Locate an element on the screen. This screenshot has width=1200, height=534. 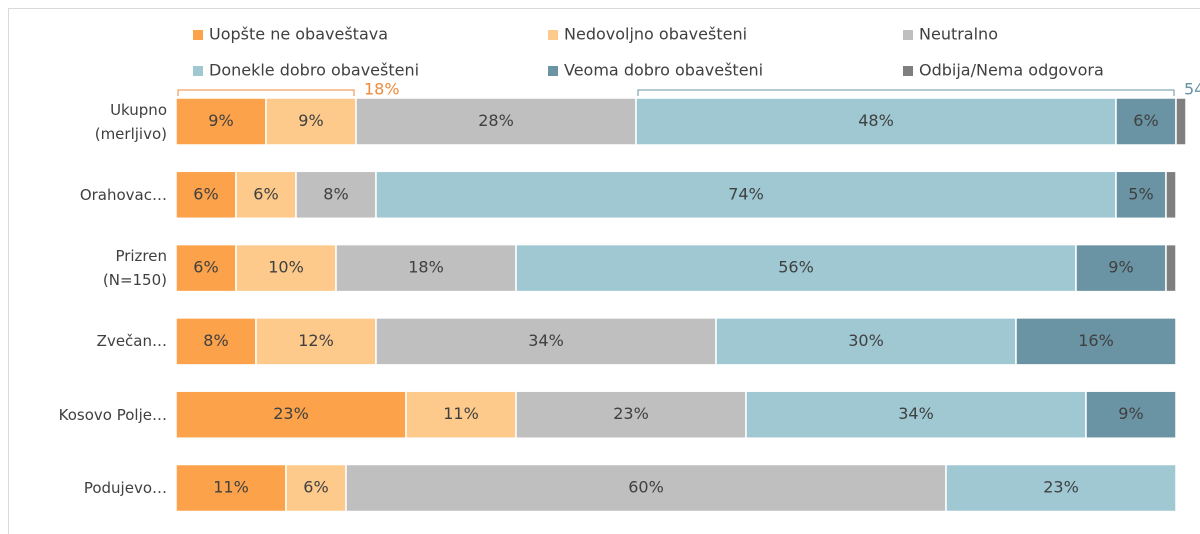
legend-label: Nedovoljno obavešteni is located at coordinates (655, 34).